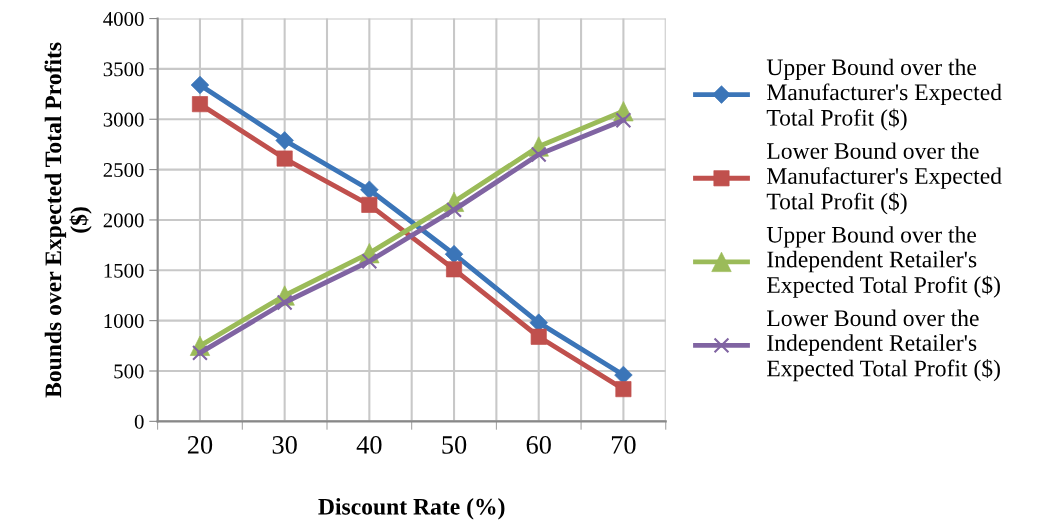  I want to click on x-tick-label: 70, so click(623, 445).